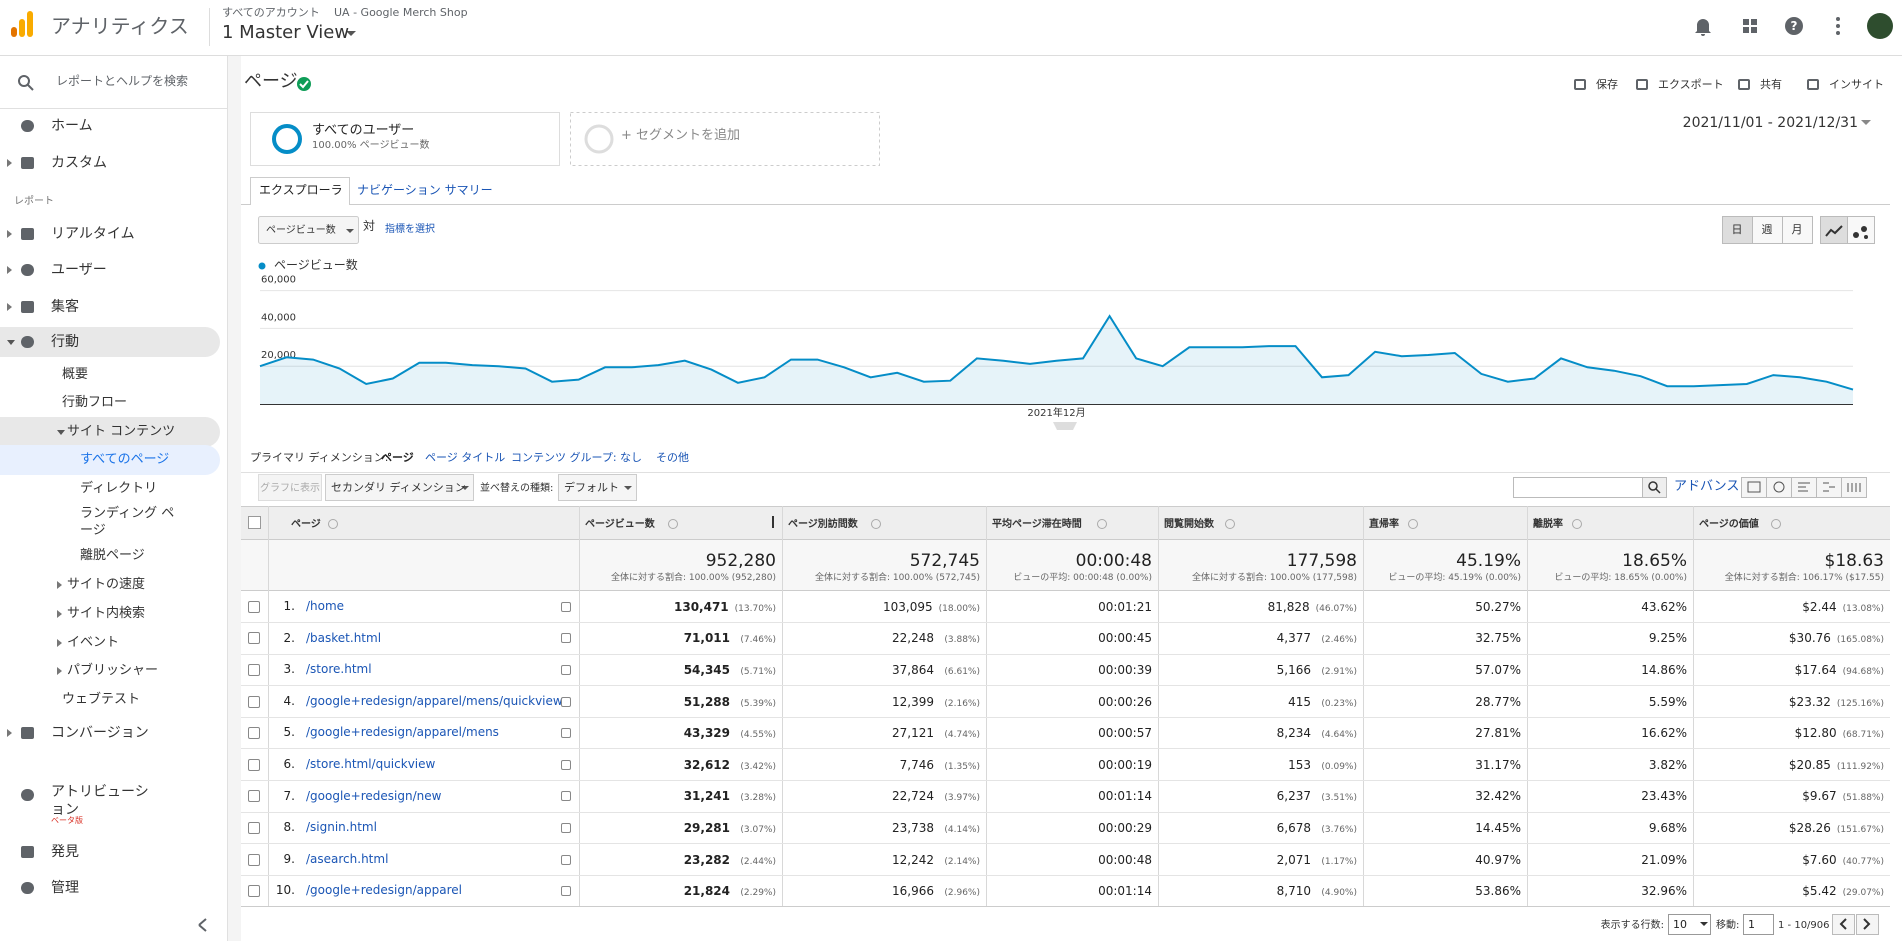 The height and width of the screenshot is (941, 1902). Describe the element at coordinates (1578, 487) in the screenshot. I see `table-search` at that location.